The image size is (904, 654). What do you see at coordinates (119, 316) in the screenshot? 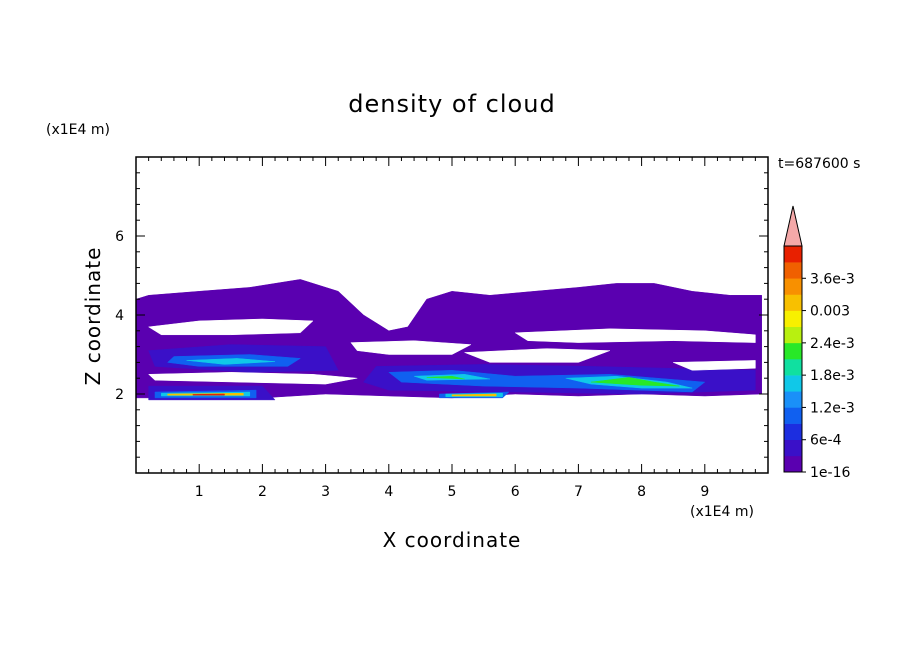
I see `y-tick-label: 4` at bounding box center [119, 316].